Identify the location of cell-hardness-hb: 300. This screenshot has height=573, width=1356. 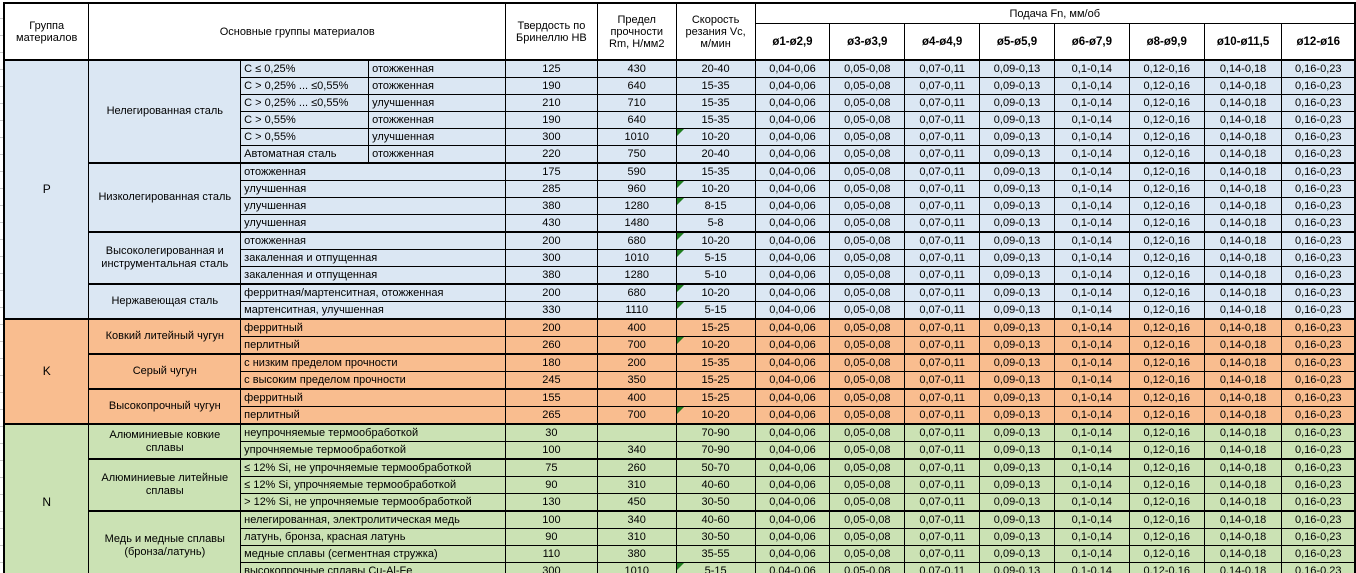
(551, 137).